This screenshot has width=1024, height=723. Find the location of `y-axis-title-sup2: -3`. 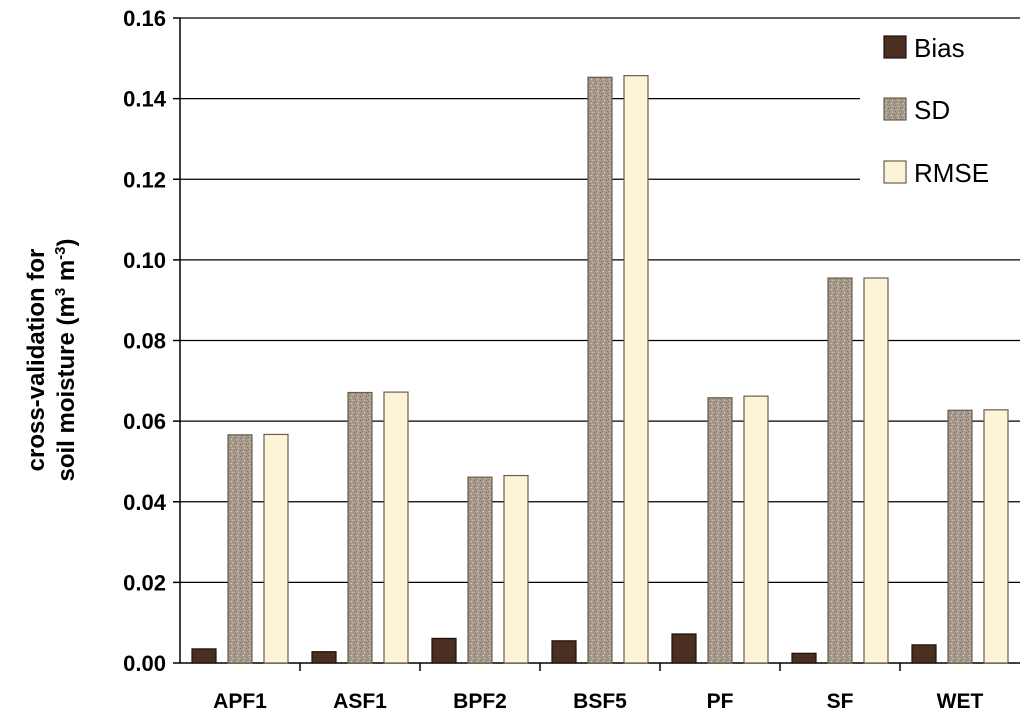

y-axis-title-sup2: -3 is located at coordinates (60, 252).